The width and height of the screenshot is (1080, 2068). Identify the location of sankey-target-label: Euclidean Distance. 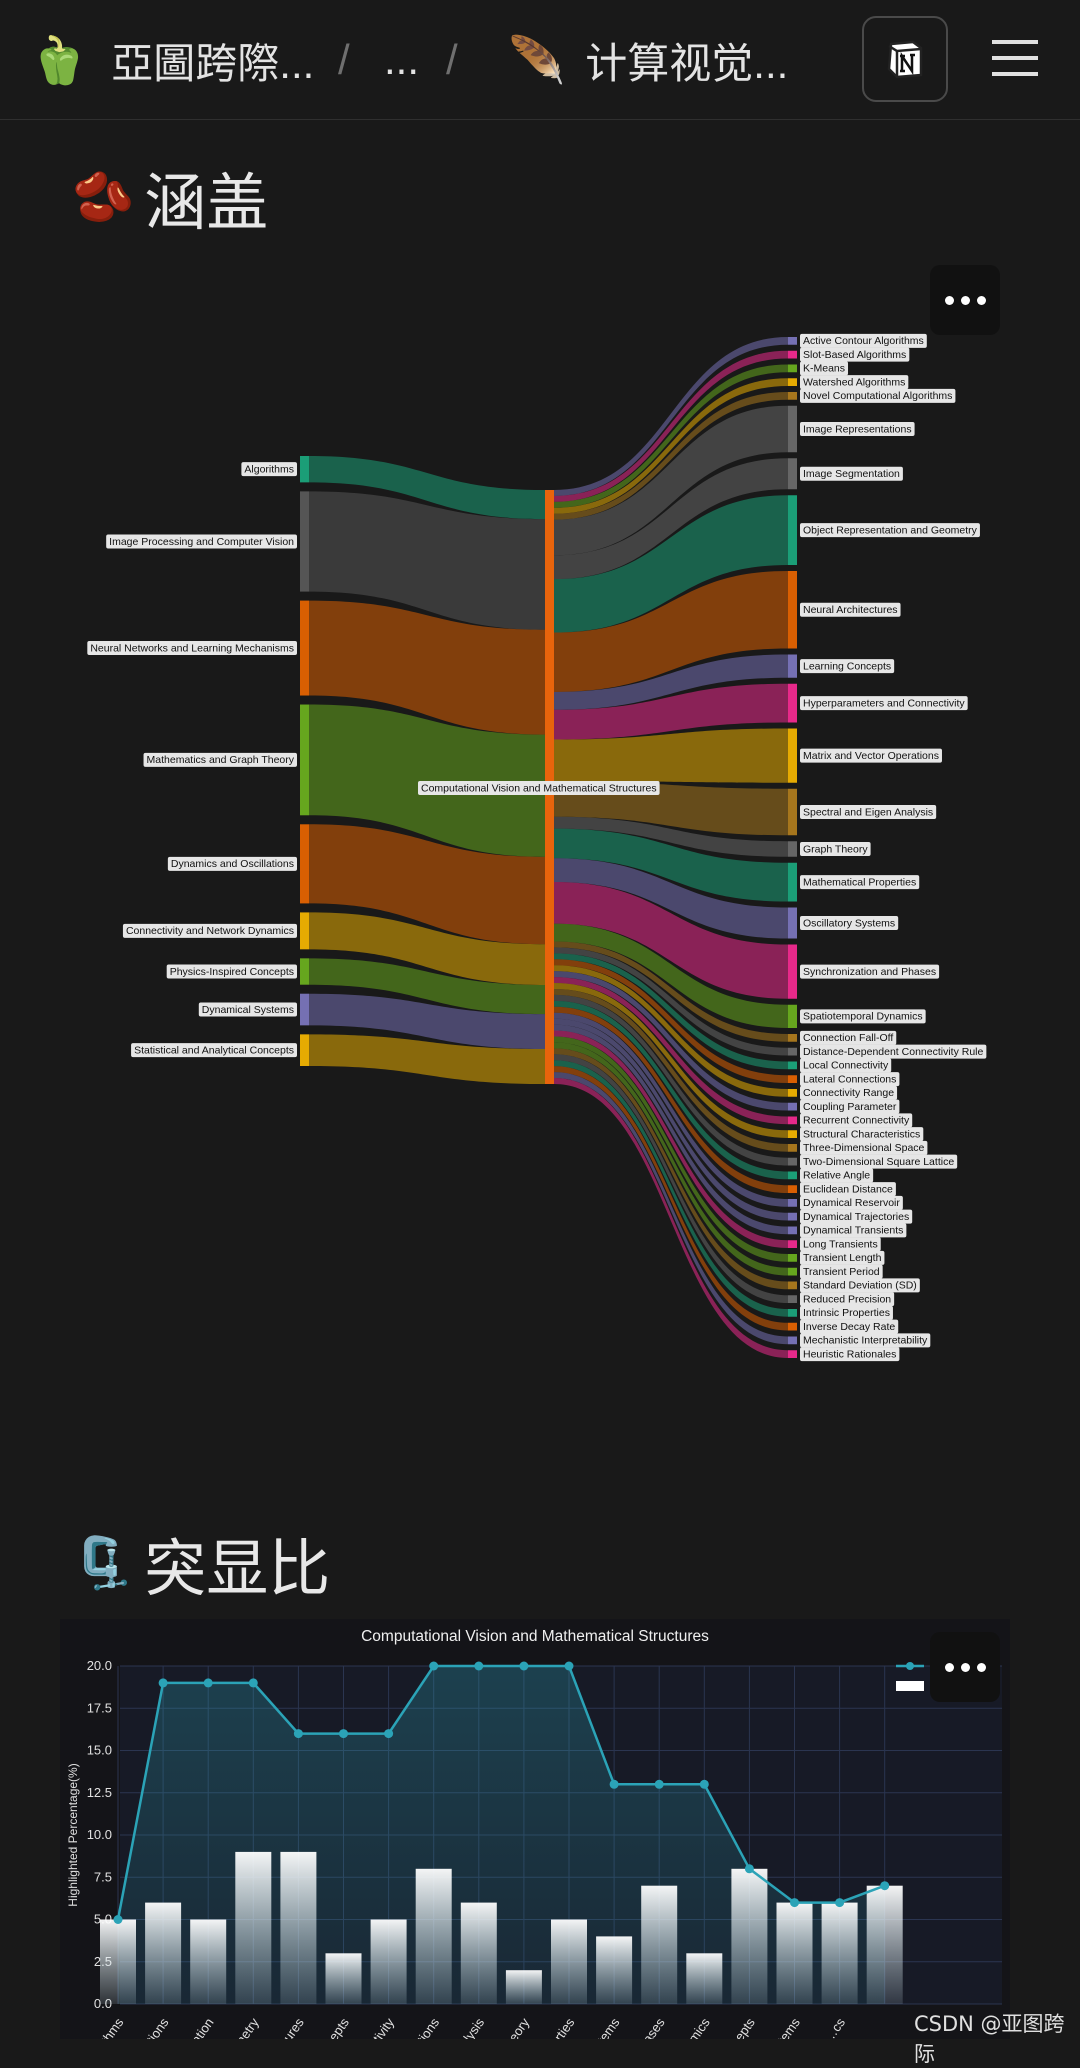
(848, 1189).